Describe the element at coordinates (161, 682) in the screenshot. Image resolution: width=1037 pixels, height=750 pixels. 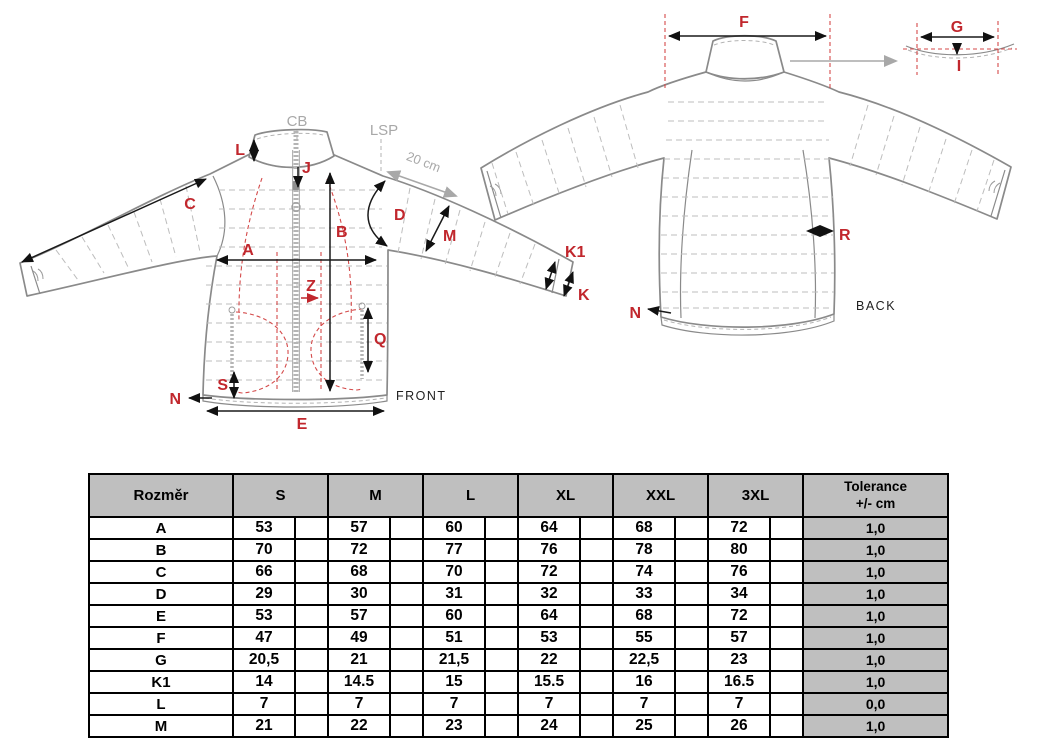
I see `dimension-cell: K1` at that location.